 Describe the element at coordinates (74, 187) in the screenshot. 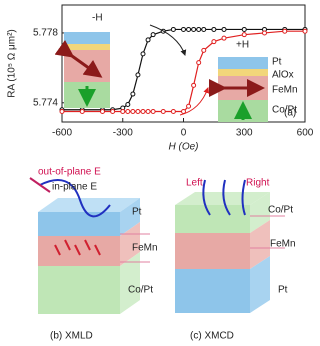

I see `label: in-plane E` at that location.